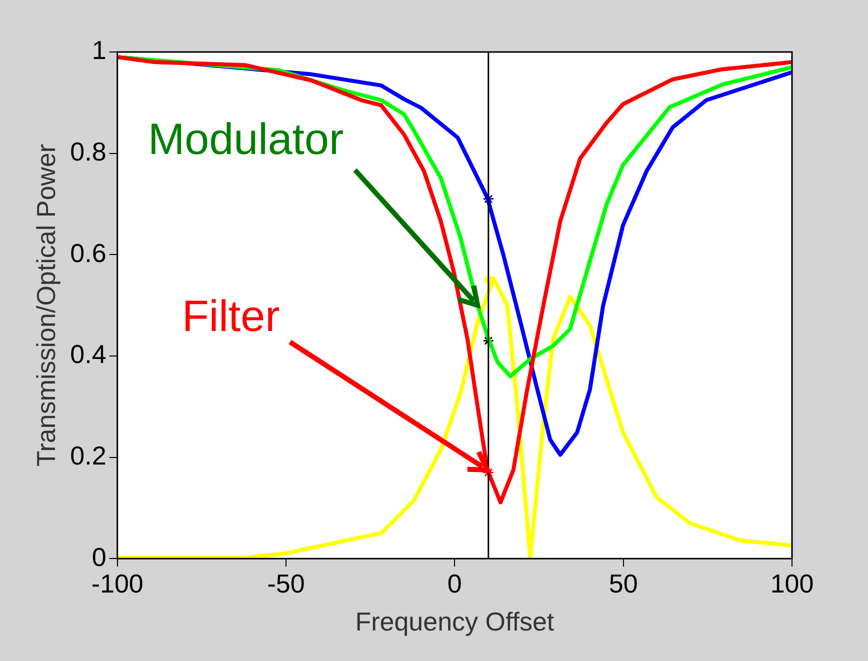 The image size is (868, 661). Describe the element at coordinates (88, 151) in the screenshot. I see `y-tick-label: 0.8` at that location.